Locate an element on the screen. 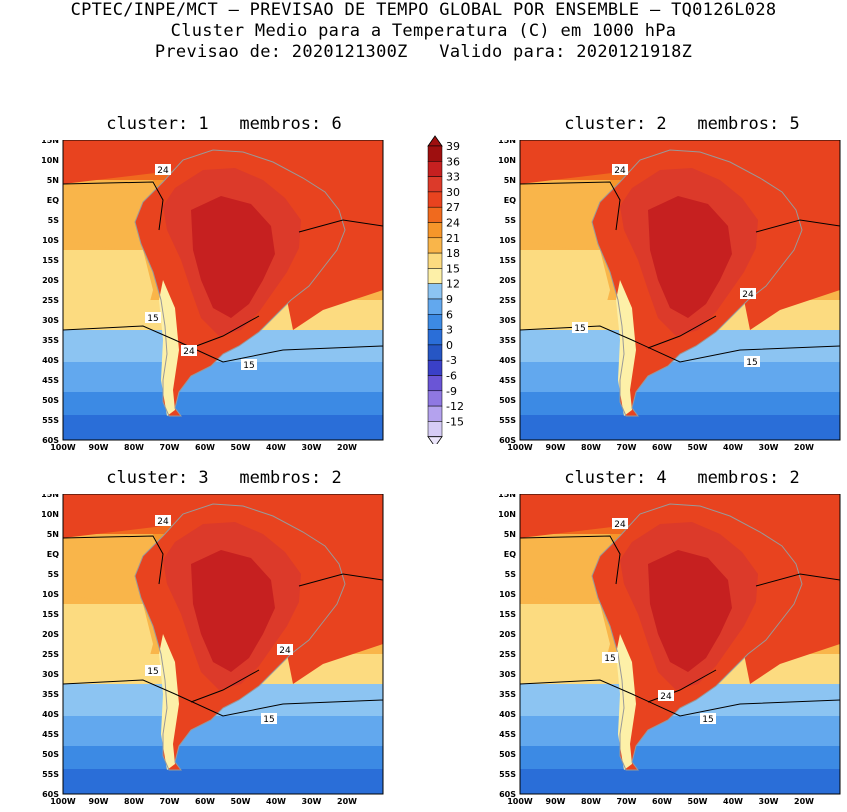  colorbar-label: 0 is located at coordinates (449, 345).